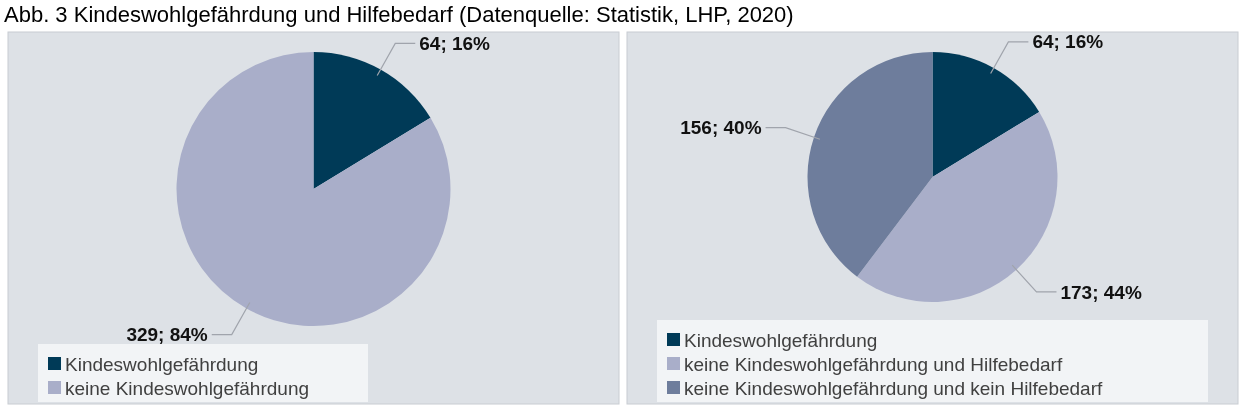 The image size is (1246, 406). Describe the element at coordinates (1101, 292) in the screenshot. I see `data-label: 173; 44%` at that location.